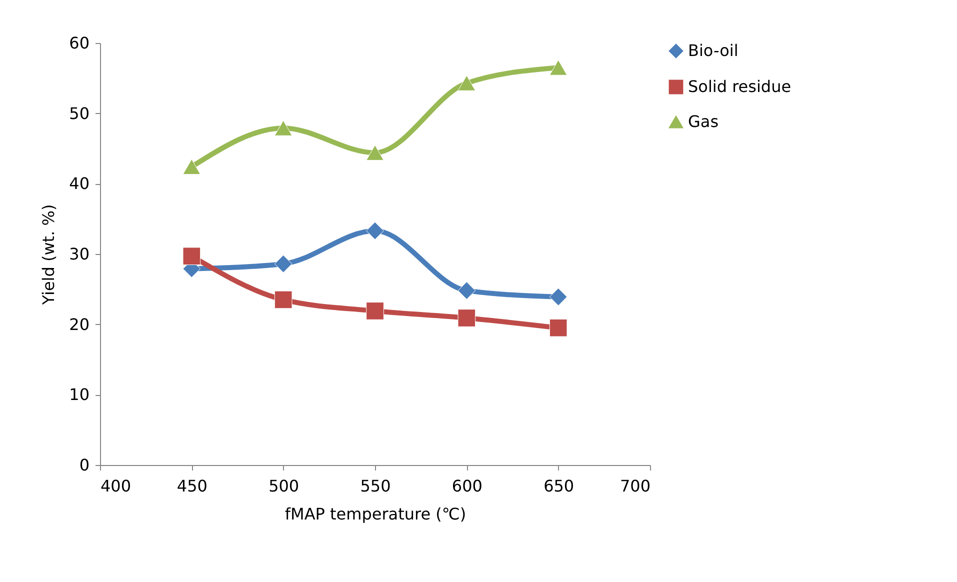 This screenshot has height=582, width=957. Describe the element at coordinates (79, 113) in the screenshot. I see `y-tick-label: 50` at that location.